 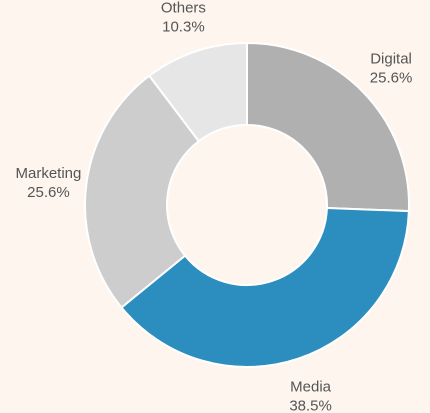 I want to click on slice-label-marketing: Marketing 25.6%, so click(x=48, y=183).